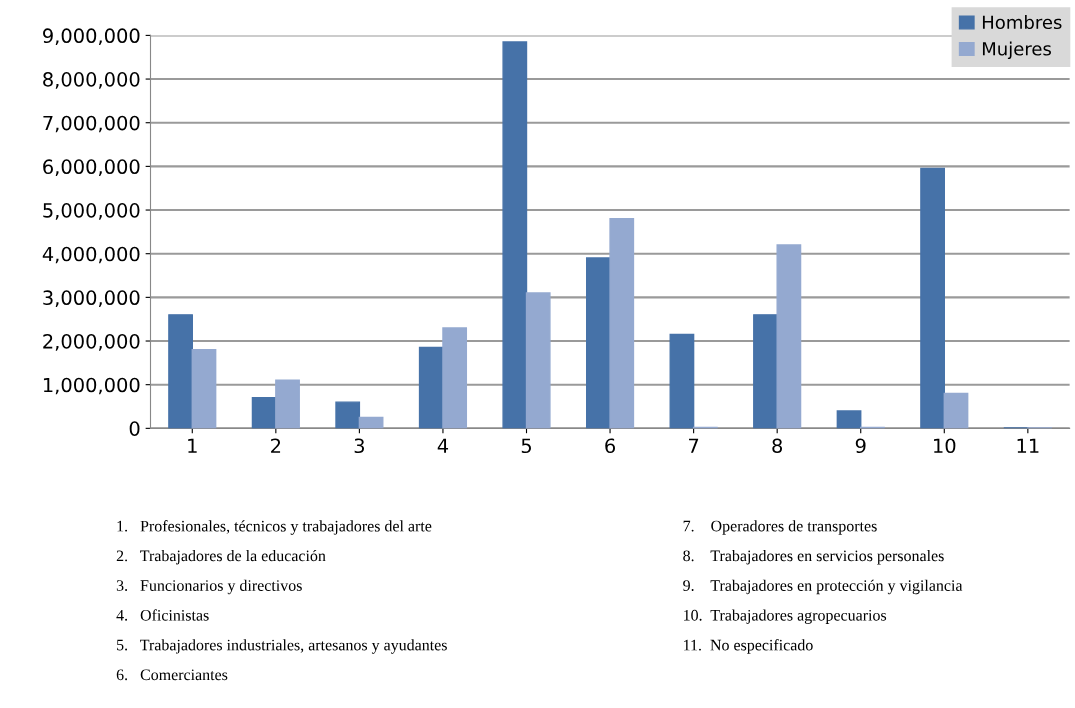 Image resolution: width=1075 pixels, height=708 pixels. What do you see at coordinates (1016, 50) in the screenshot?
I see `legend-label: Mujeres` at bounding box center [1016, 50].